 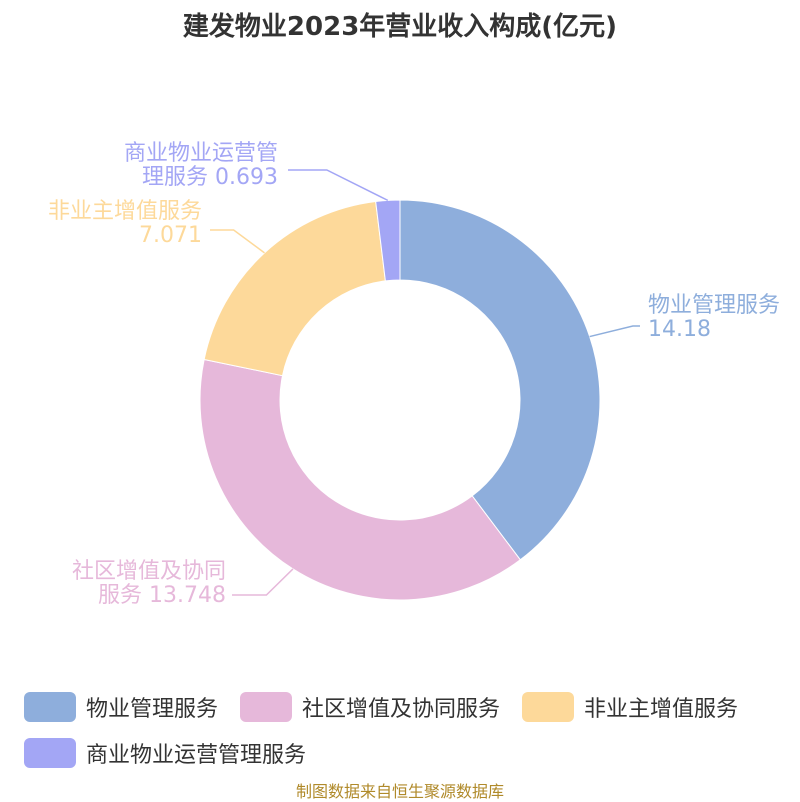 I want to click on slice-label-community-services: 服务 13.748, so click(x=162, y=595).